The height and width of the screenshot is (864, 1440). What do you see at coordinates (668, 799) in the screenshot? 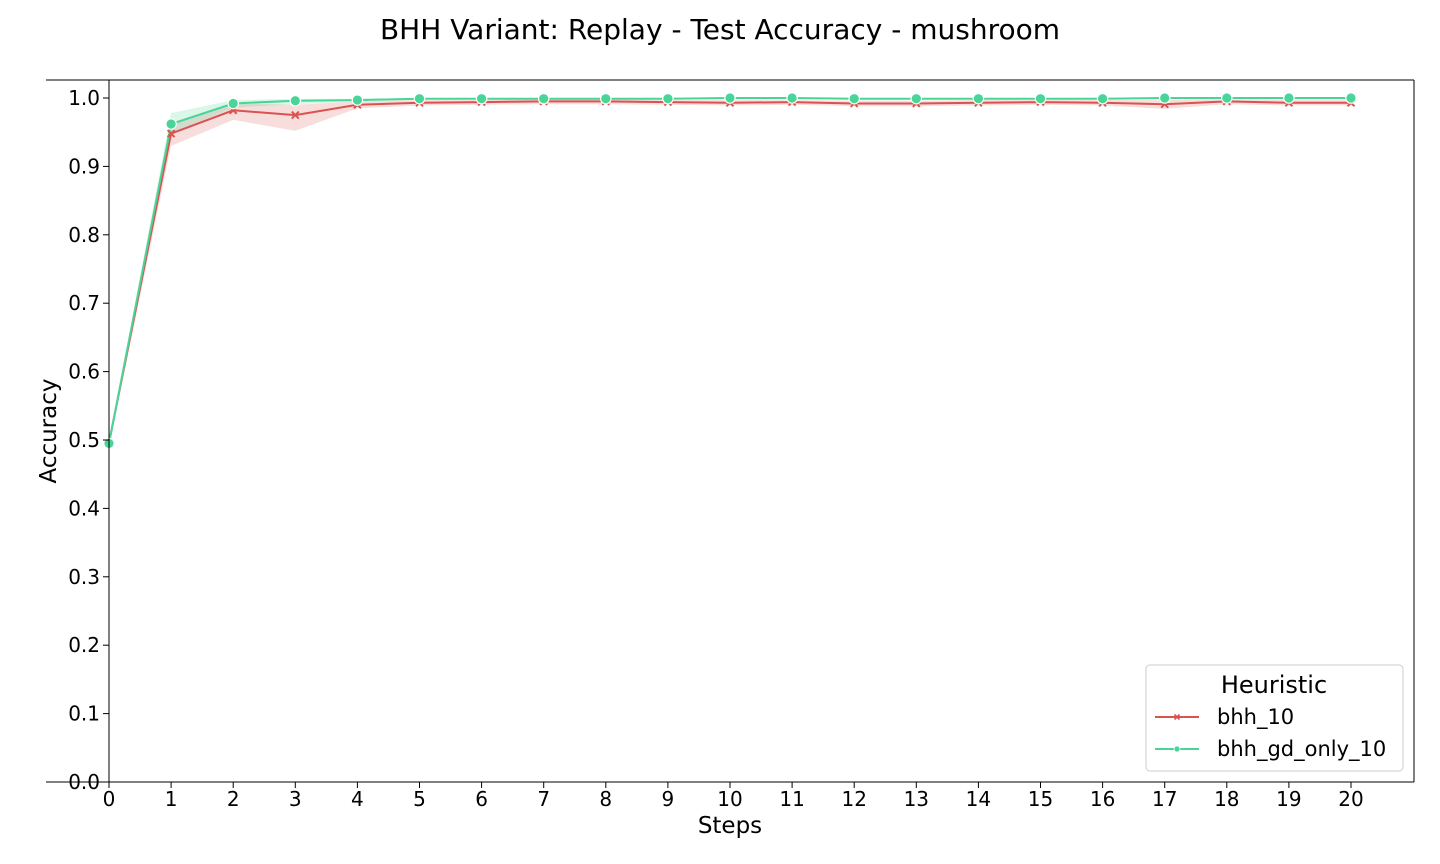
I see `x-tick-label: 9` at bounding box center [668, 799].